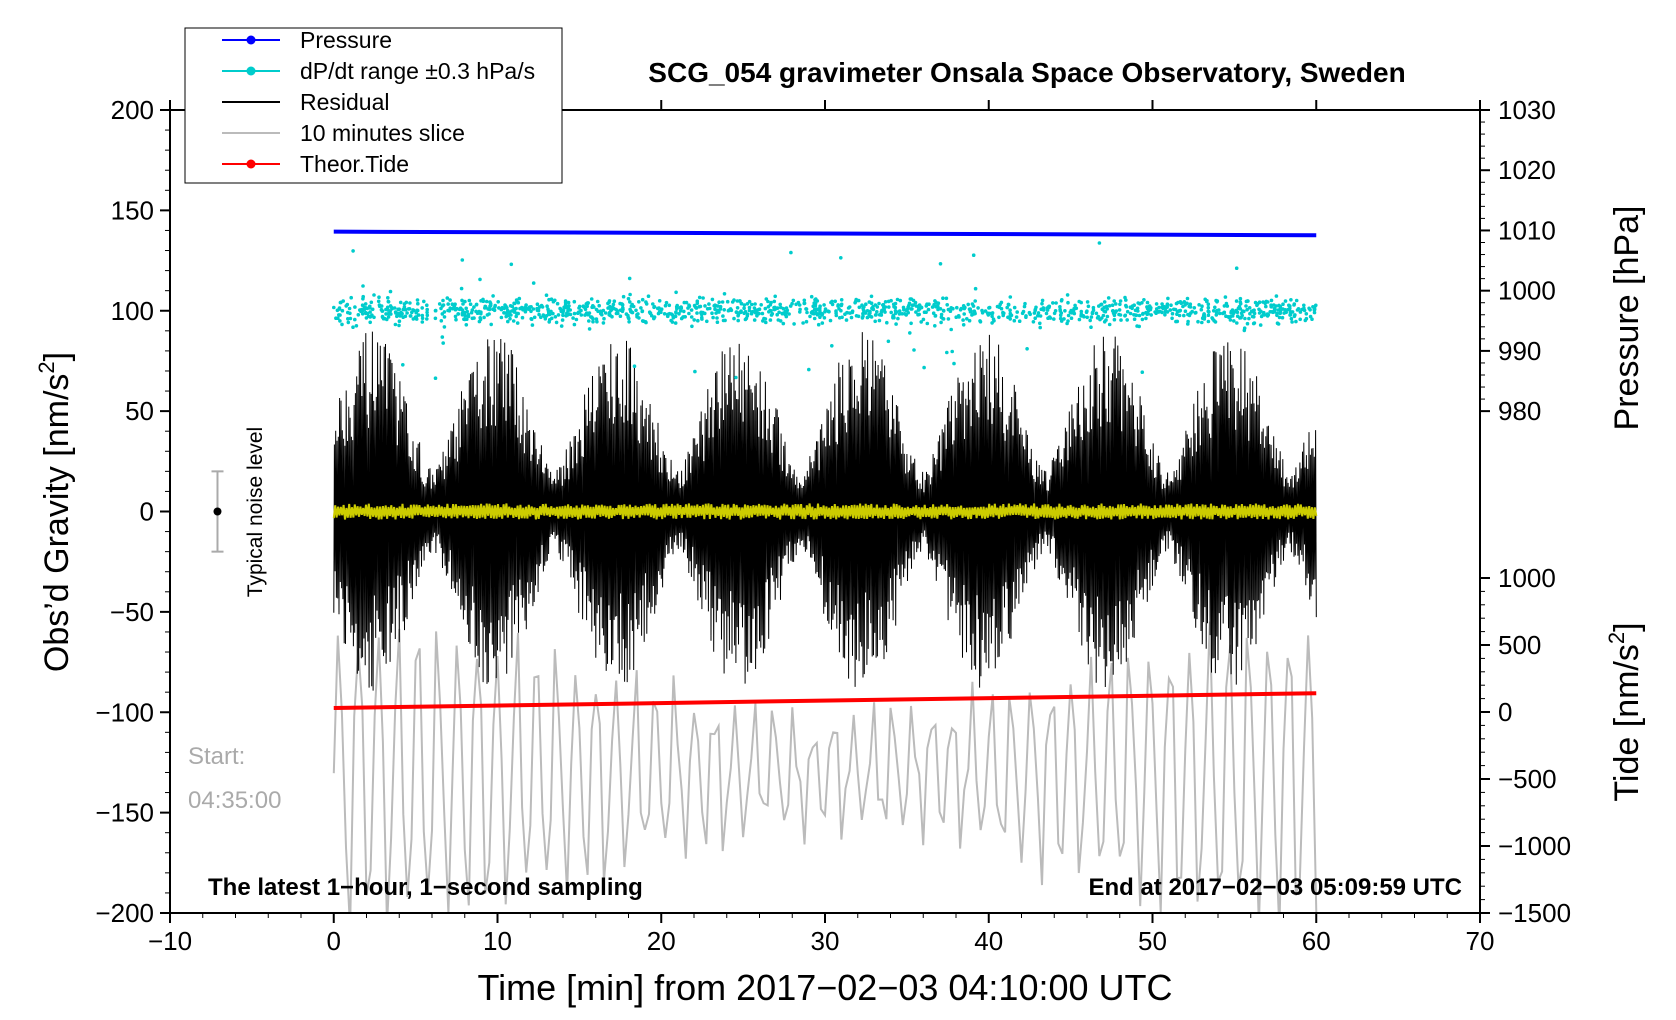 The width and height of the screenshot is (1676, 1020). Describe the element at coordinates (1505, 712) in the screenshot. I see `tide-tick-label: 0` at that location.